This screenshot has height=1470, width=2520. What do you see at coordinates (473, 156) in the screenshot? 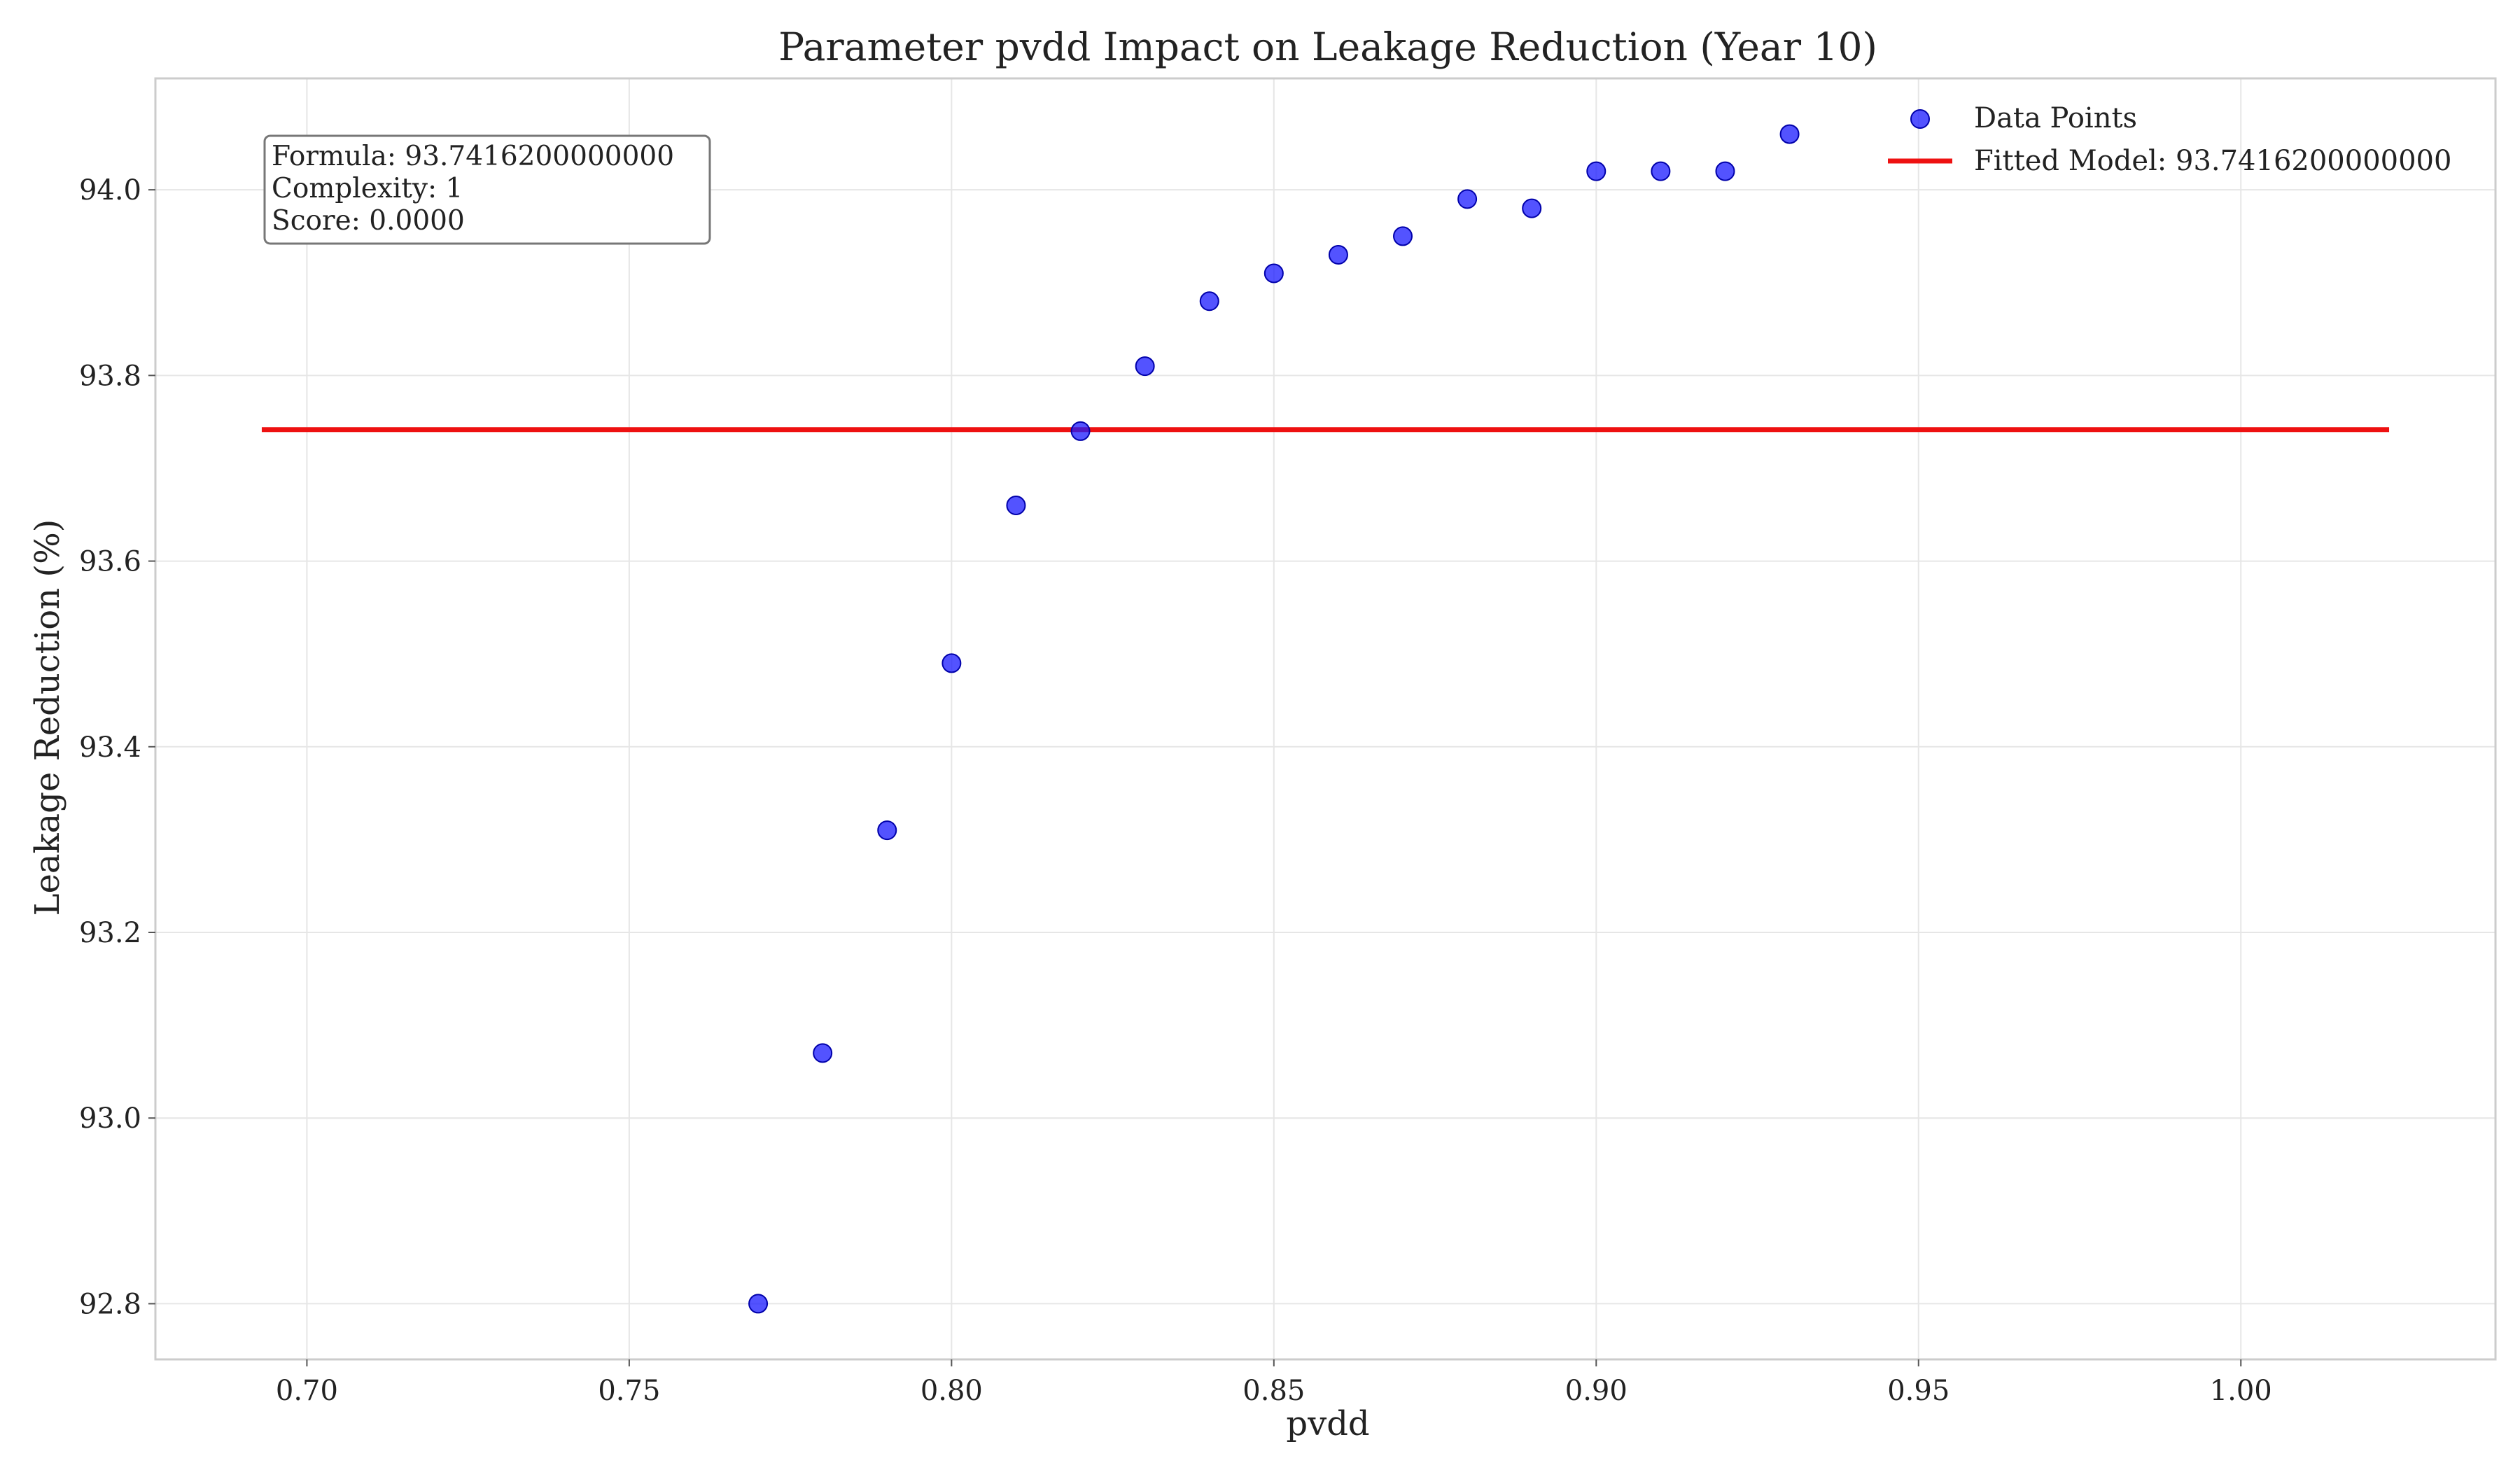
I see `annotation-formula: Formula: 93.7416200000000` at bounding box center [473, 156].